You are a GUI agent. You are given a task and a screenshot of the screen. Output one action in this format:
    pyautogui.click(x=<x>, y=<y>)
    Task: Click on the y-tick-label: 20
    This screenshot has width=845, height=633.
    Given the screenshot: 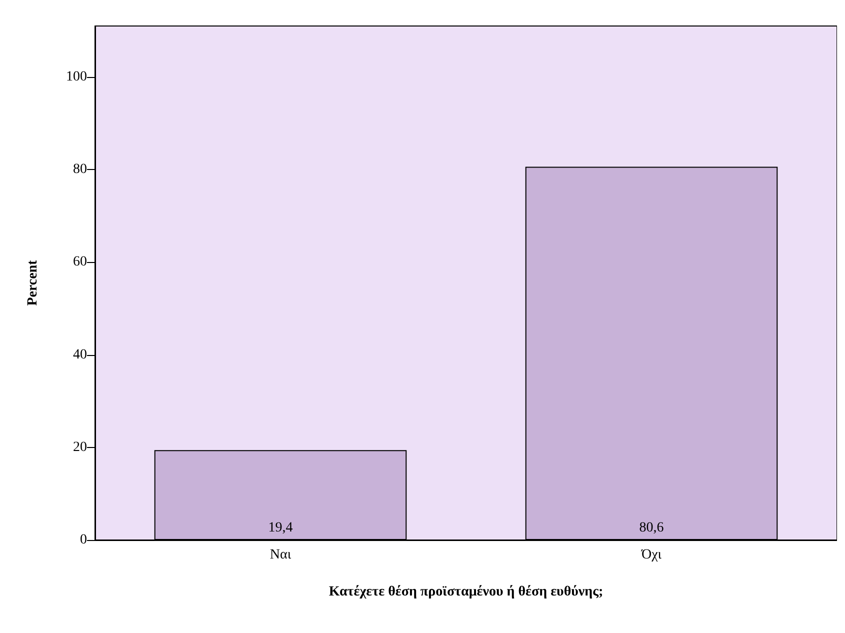 What is the action you would take?
    pyautogui.click(x=80, y=447)
    